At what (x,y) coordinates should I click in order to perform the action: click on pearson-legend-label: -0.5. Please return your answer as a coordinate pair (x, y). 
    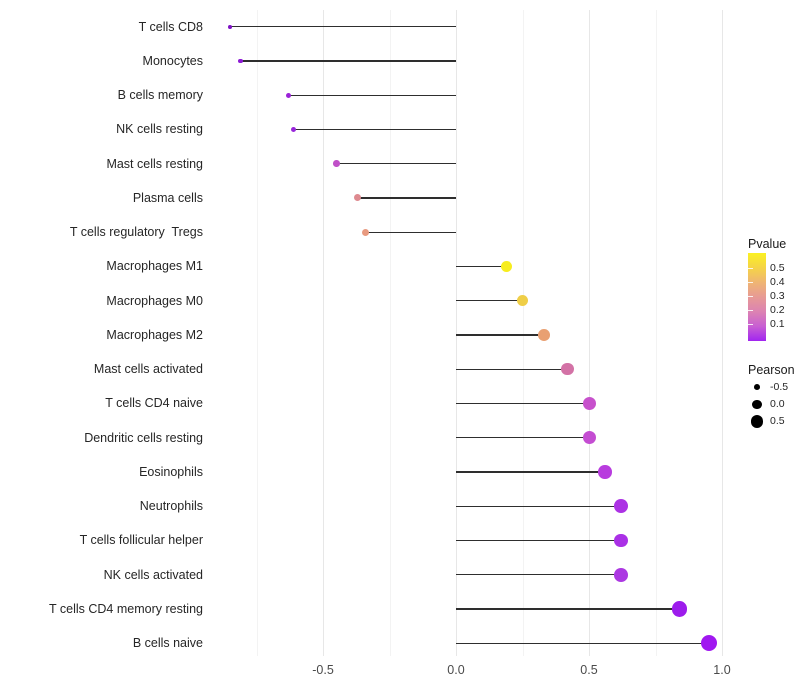
    Looking at the image, I should click on (779, 387).